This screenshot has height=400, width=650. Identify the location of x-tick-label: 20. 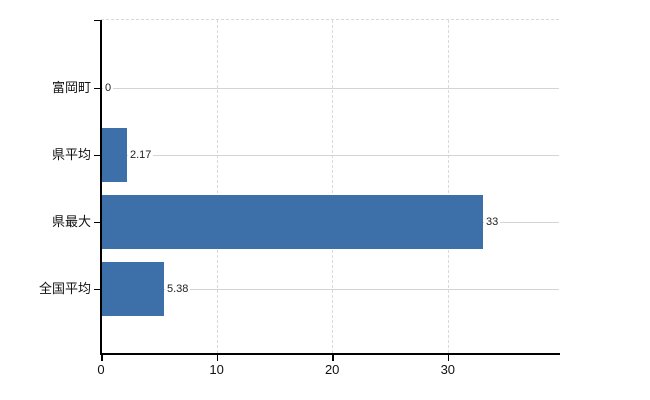
(332, 369).